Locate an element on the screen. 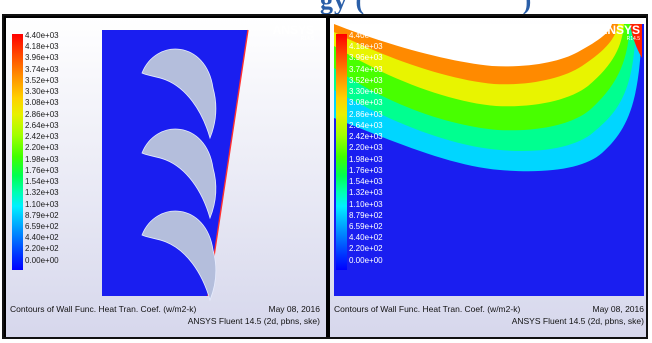  heading-tail: ) is located at coordinates (528, 7).